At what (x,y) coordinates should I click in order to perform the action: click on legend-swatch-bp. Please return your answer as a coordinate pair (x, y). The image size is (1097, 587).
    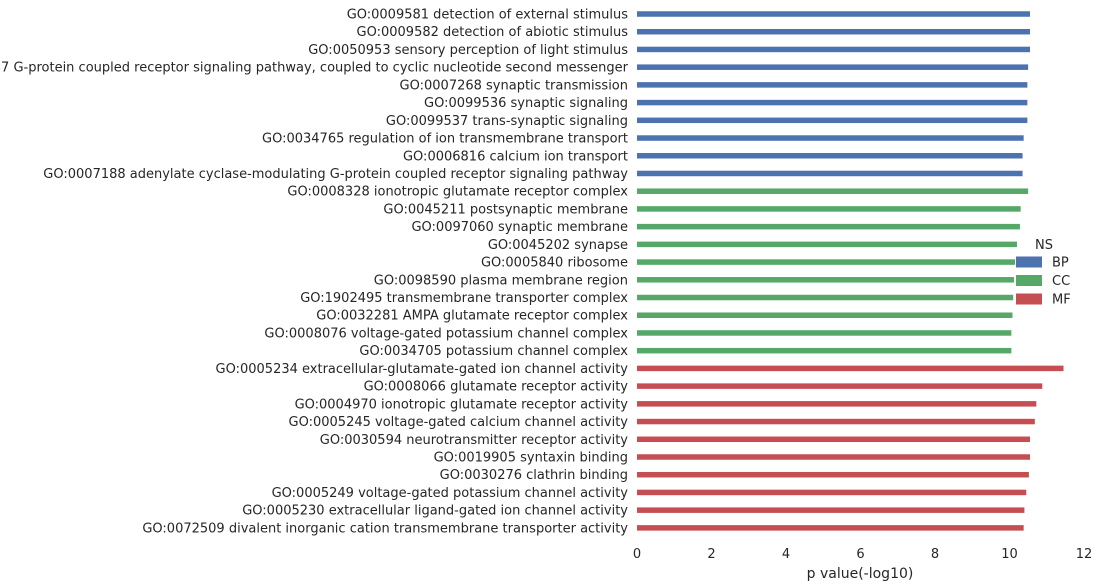
    Looking at the image, I should click on (1029, 262).